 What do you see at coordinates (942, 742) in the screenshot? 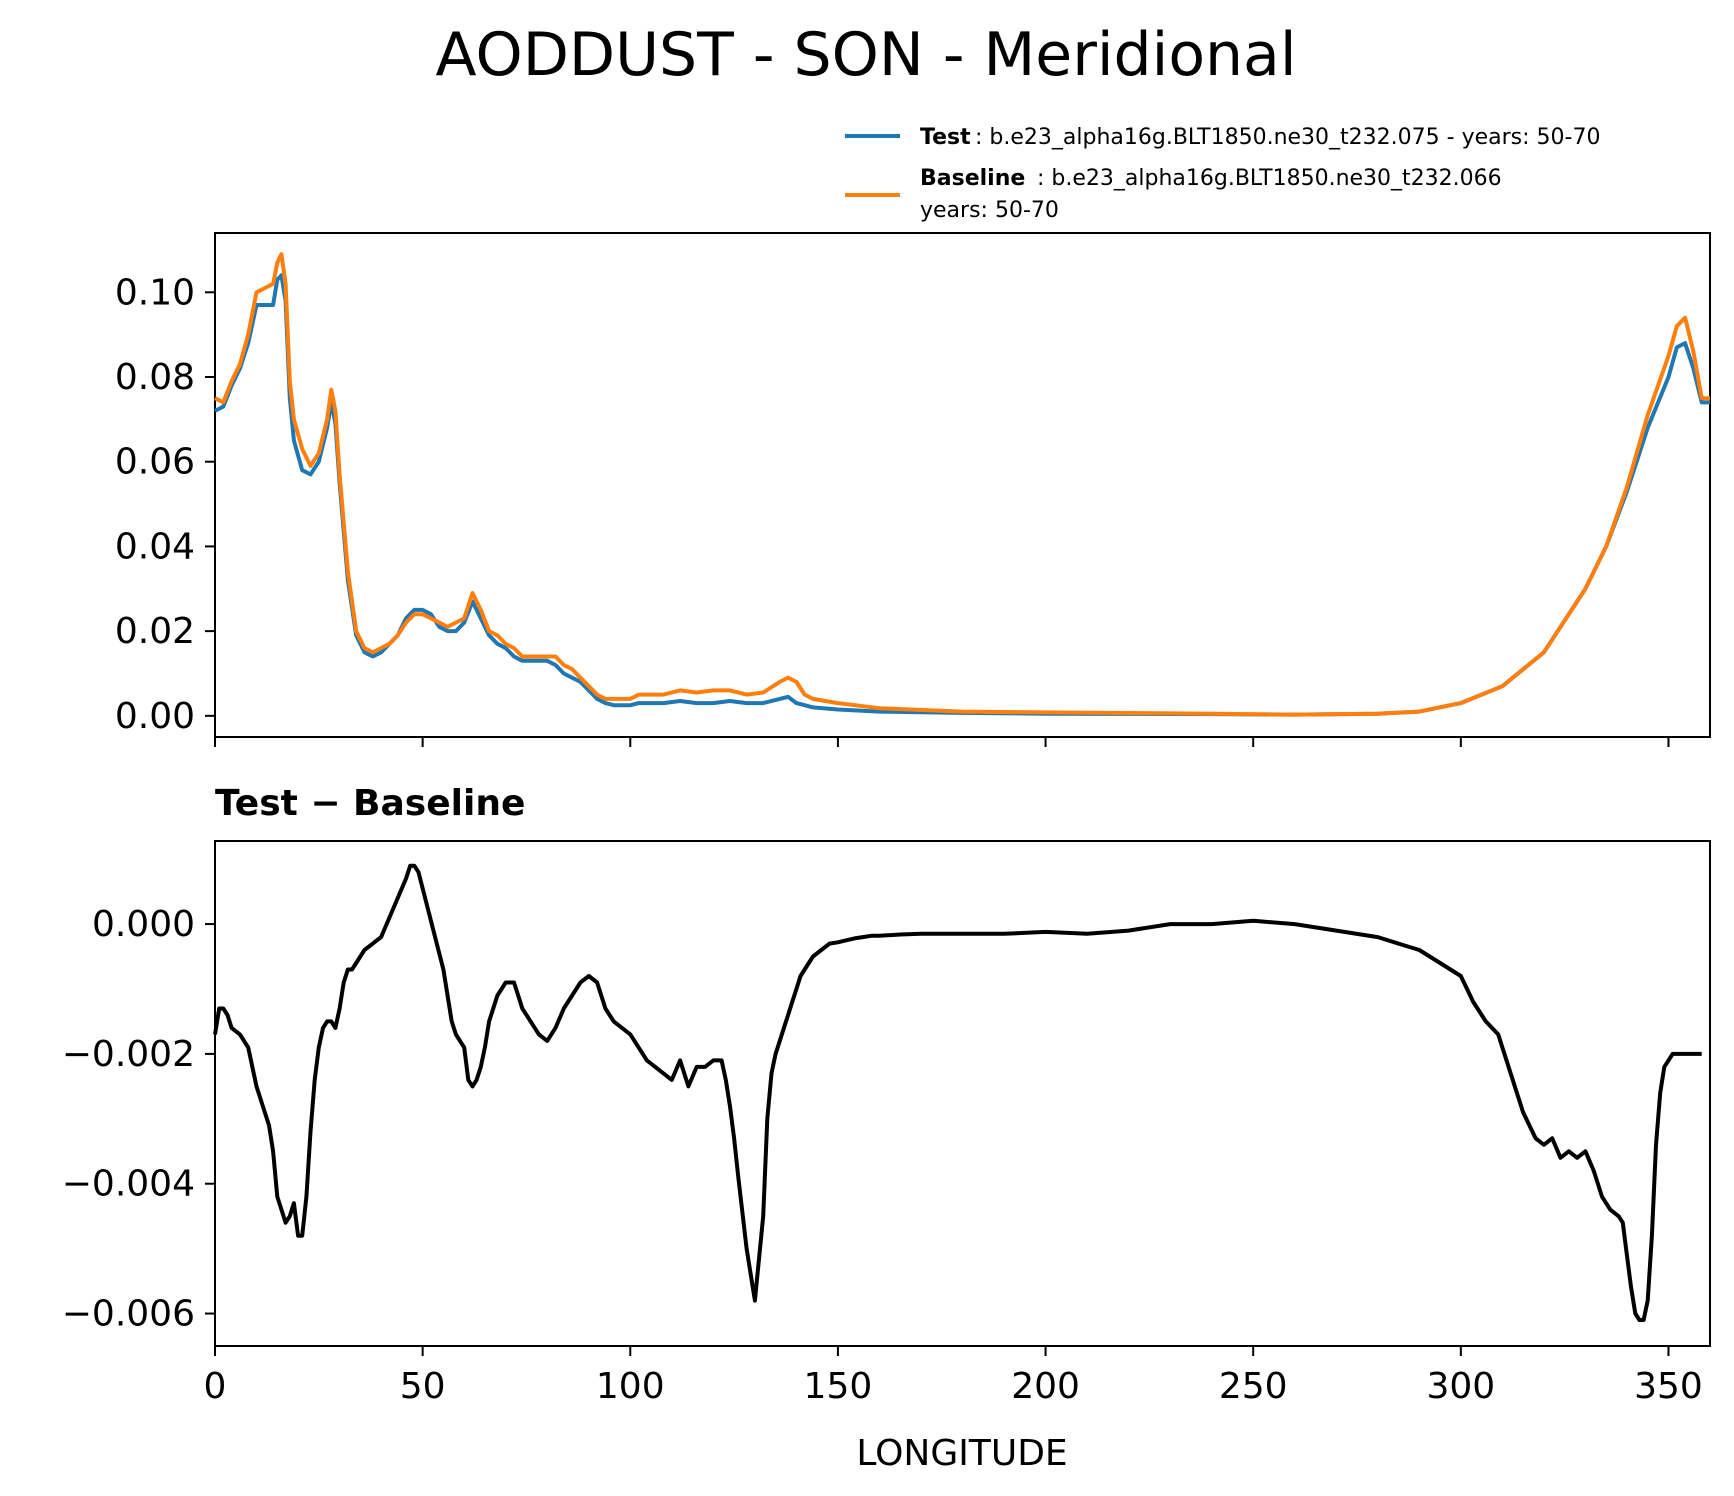
I see `top-x-ticks` at bounding box center [942, 742].